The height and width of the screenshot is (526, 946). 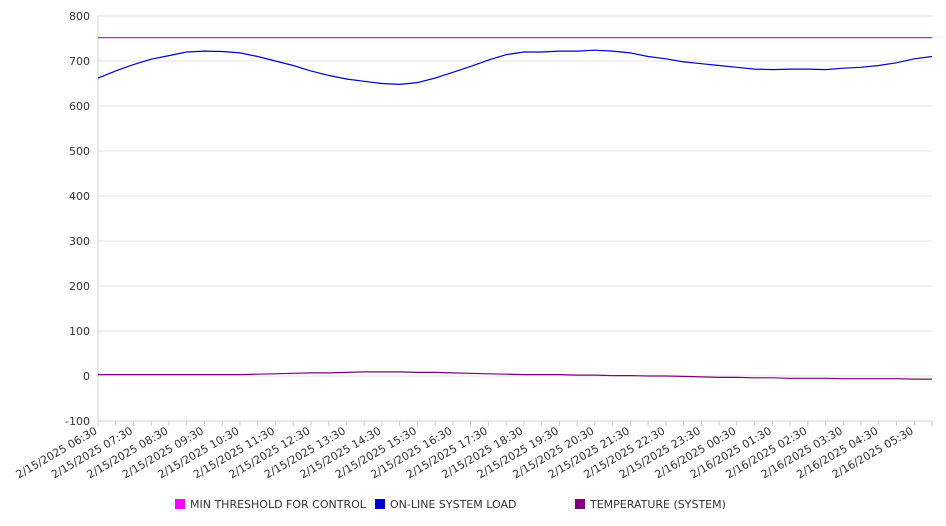 I want to click on y-tick-label: 600, so click(x=79, y=106).